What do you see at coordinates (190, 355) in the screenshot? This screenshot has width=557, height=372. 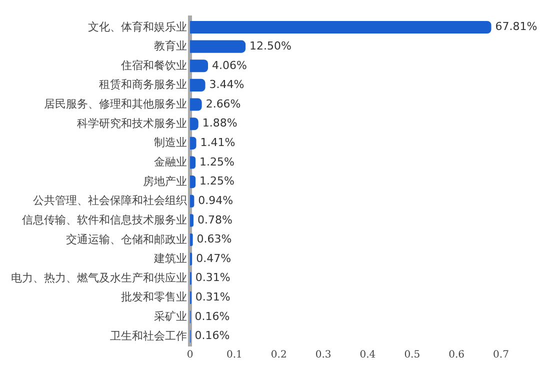 I see `x-tick-label: 0` at bounding box center [190, 355].